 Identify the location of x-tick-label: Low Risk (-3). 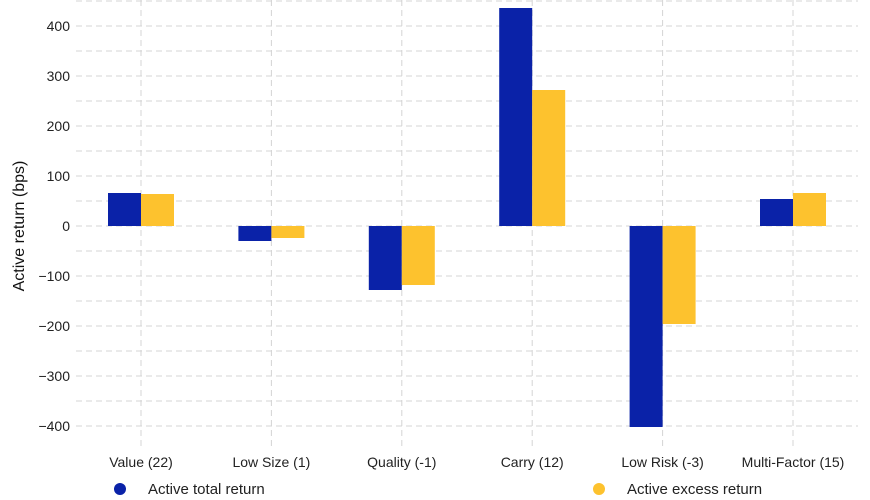
(662, 462).